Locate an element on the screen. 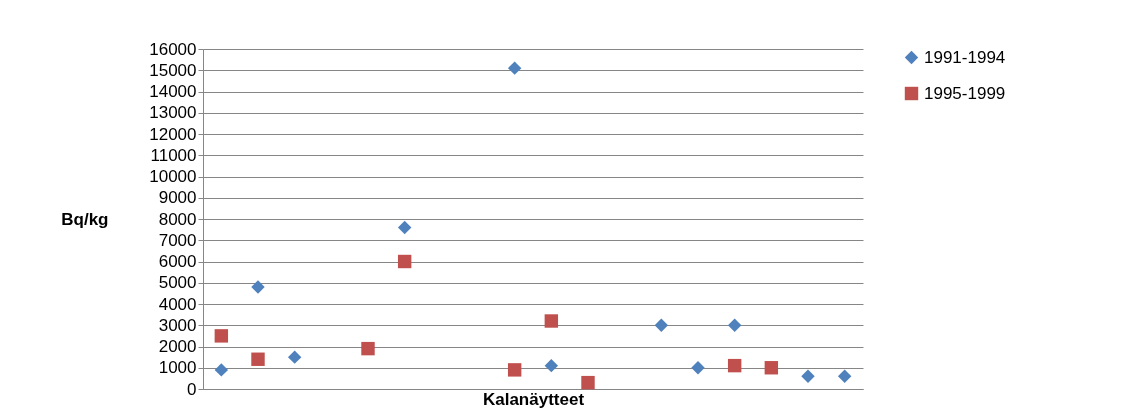 This screenshot has width=1134, height=419. y-tick-label: 7000 is located at coordinates (177, 240).